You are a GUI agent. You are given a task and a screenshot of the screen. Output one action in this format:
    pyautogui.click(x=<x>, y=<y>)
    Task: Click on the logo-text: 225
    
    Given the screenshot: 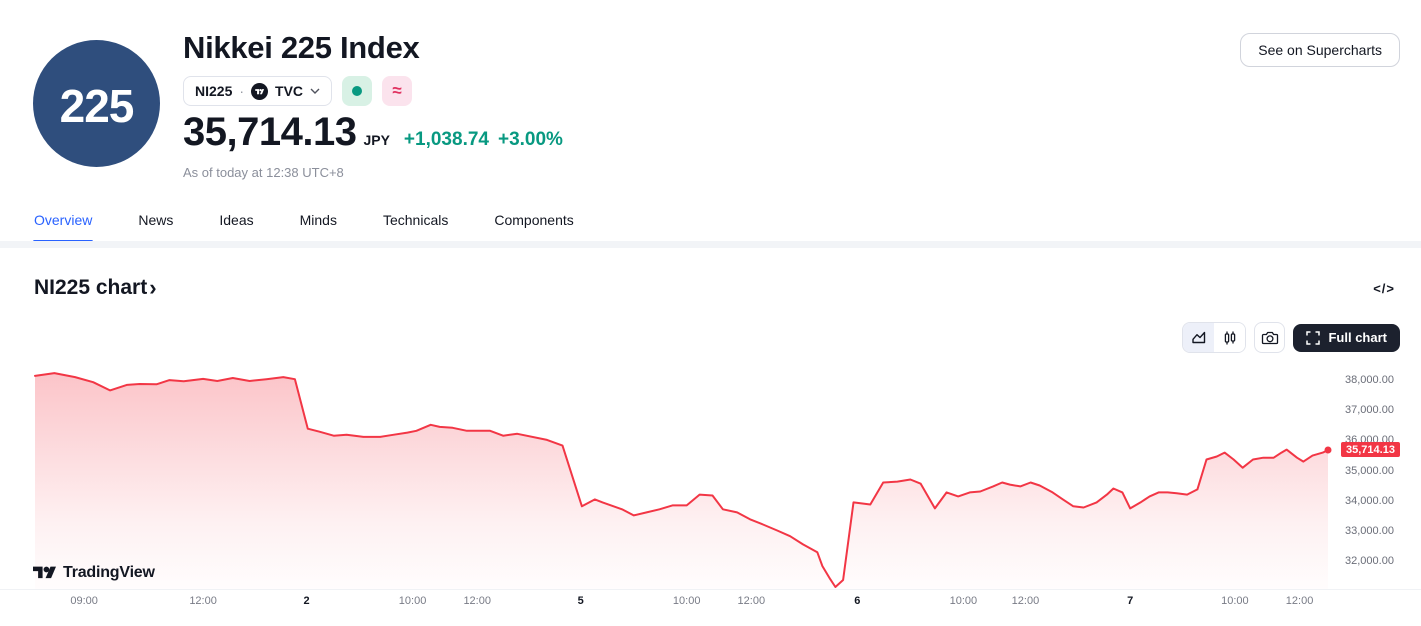 What is the action you would take?
    pyautogui.click(x=97, y=105)
    